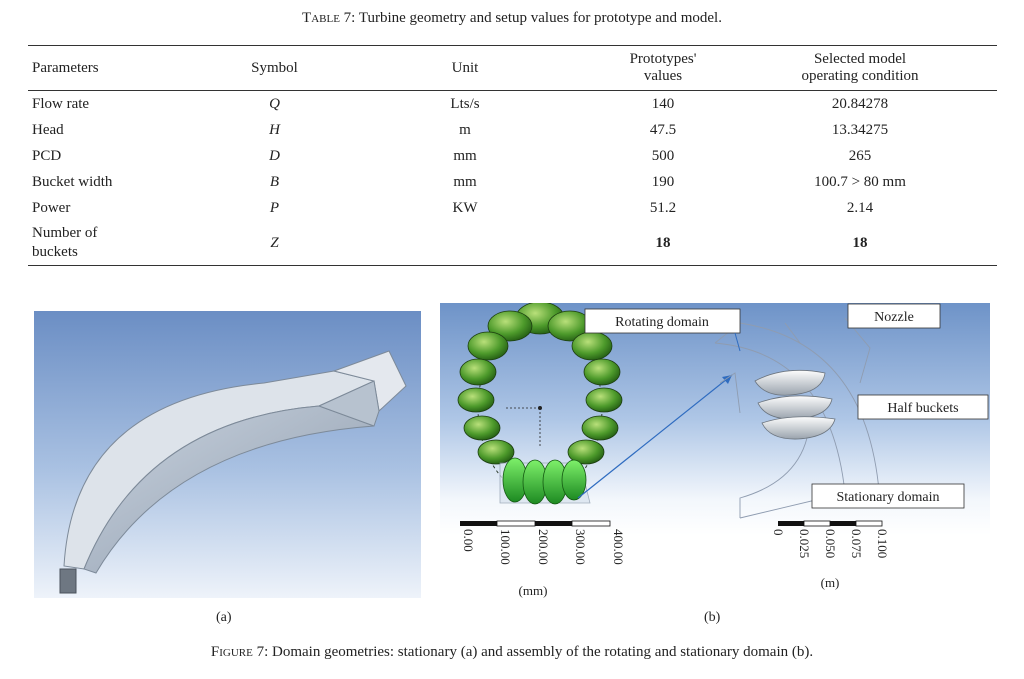 This screenshot has width=1024, height=679. I want to click on callout-half-buckets: Half buckets, so click(923, 407).